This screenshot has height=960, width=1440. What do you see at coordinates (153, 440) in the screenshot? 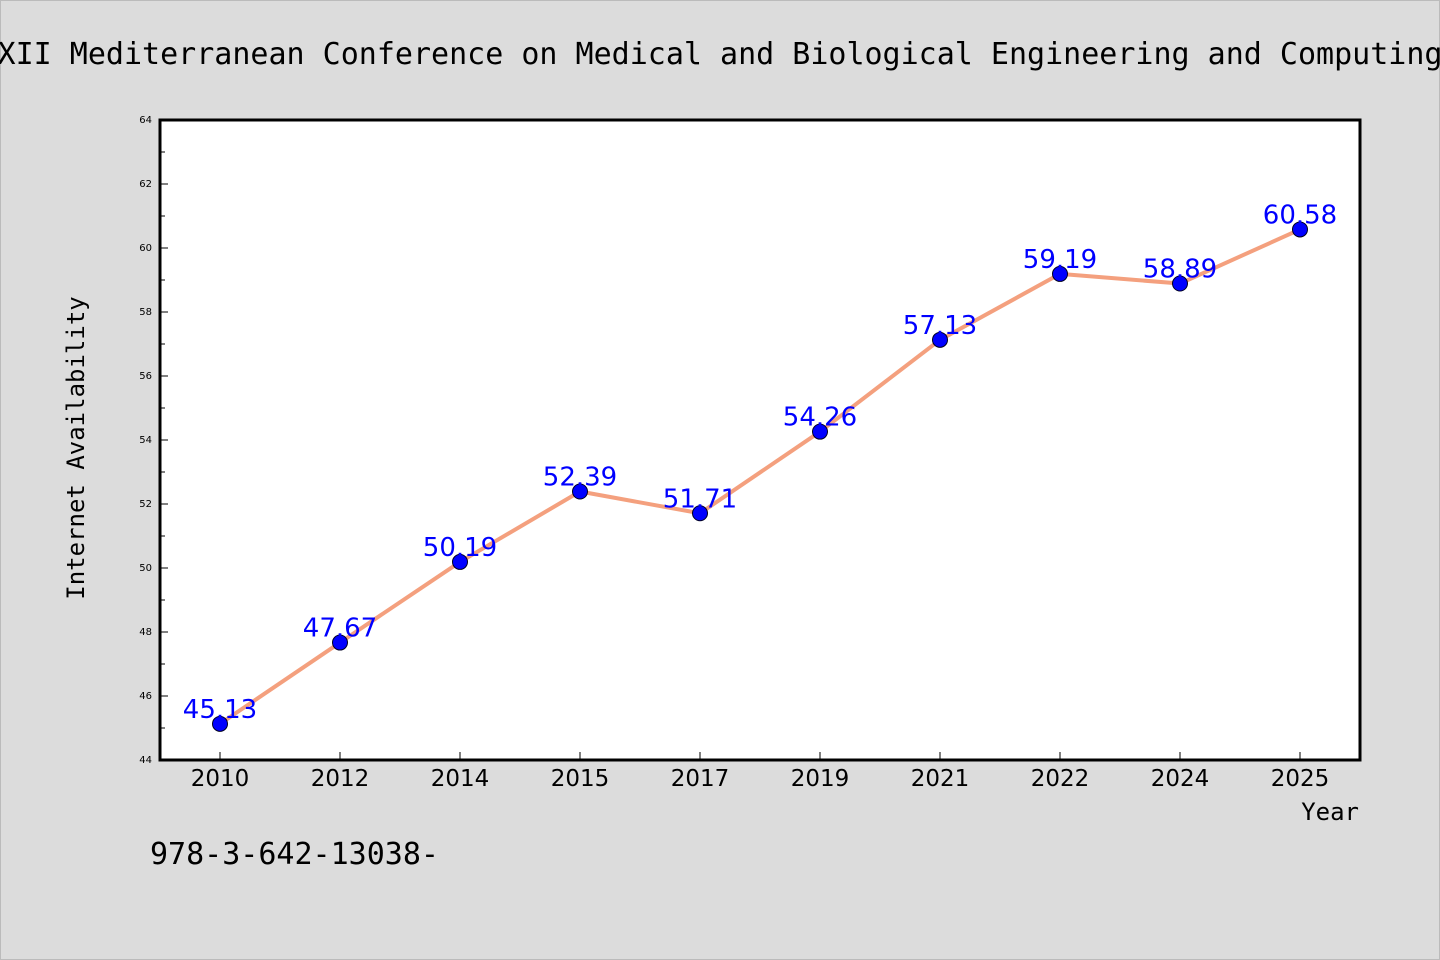
I see `y-axis: 44 46 48 50 52 54 56 58 60 62 64` at bounding box center [153, 440].